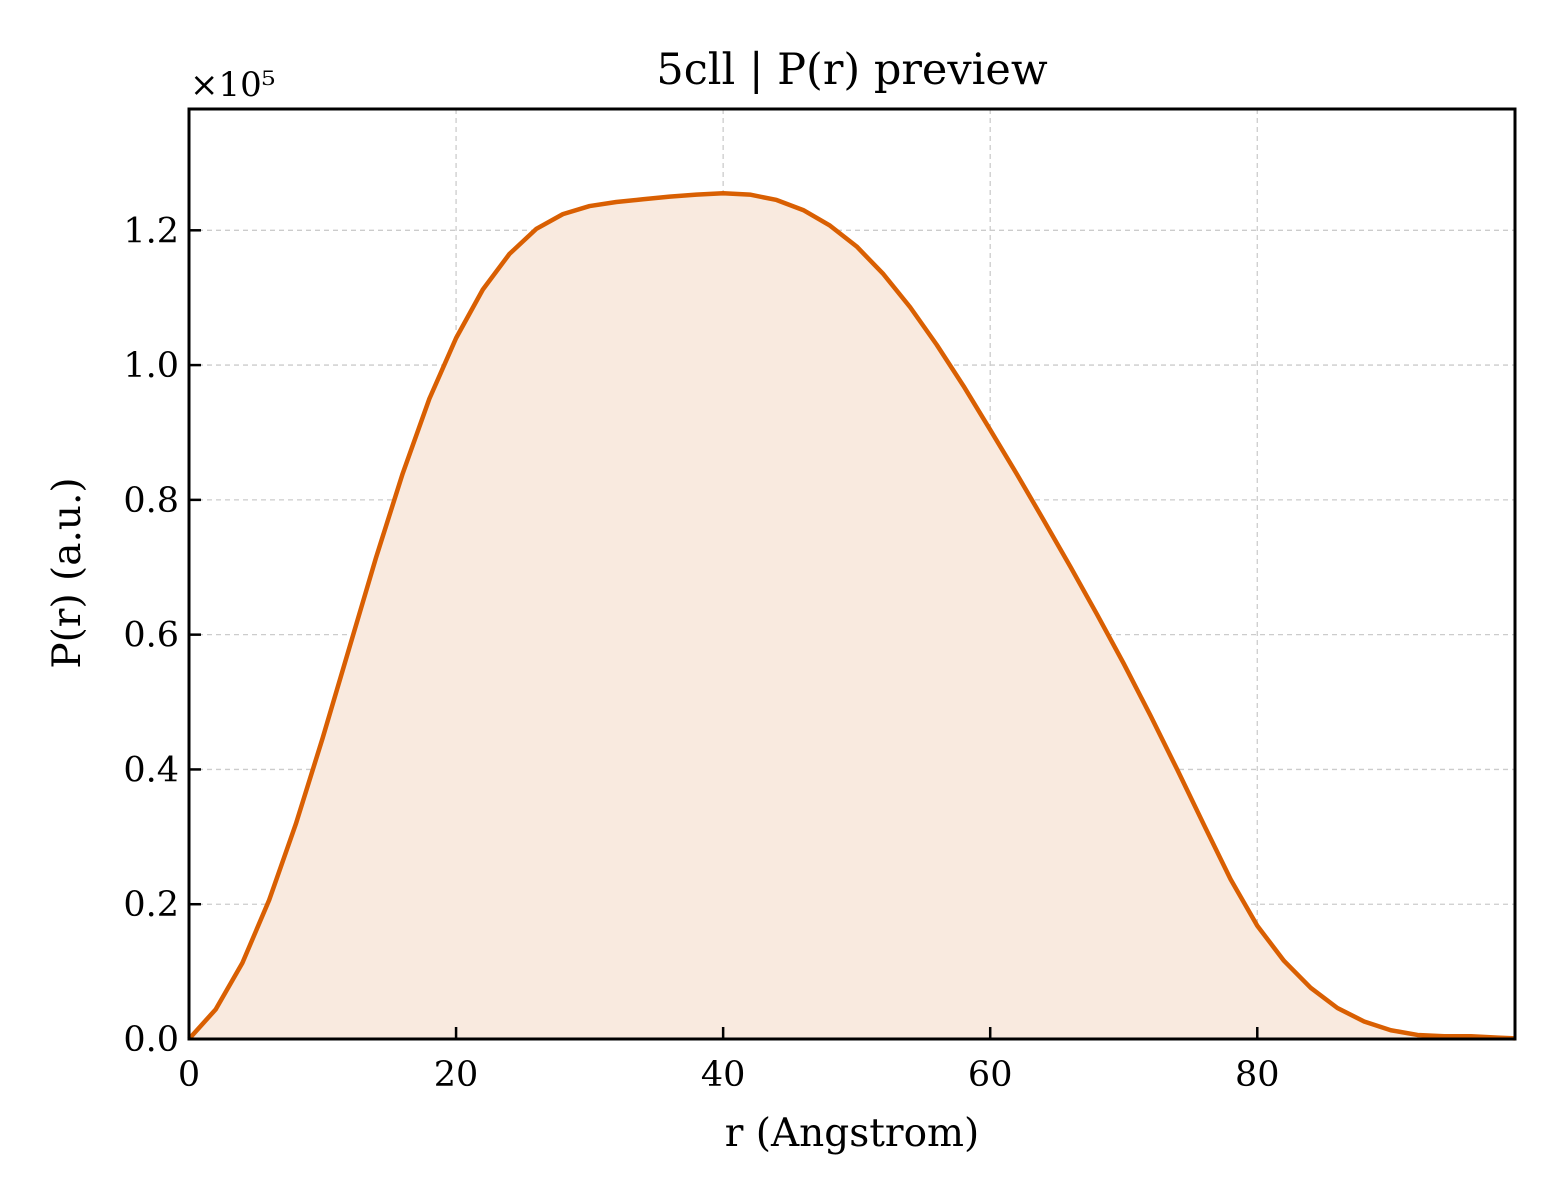  I want to click on chart-title: 5cll | P(r) preview, so click(851, 70).